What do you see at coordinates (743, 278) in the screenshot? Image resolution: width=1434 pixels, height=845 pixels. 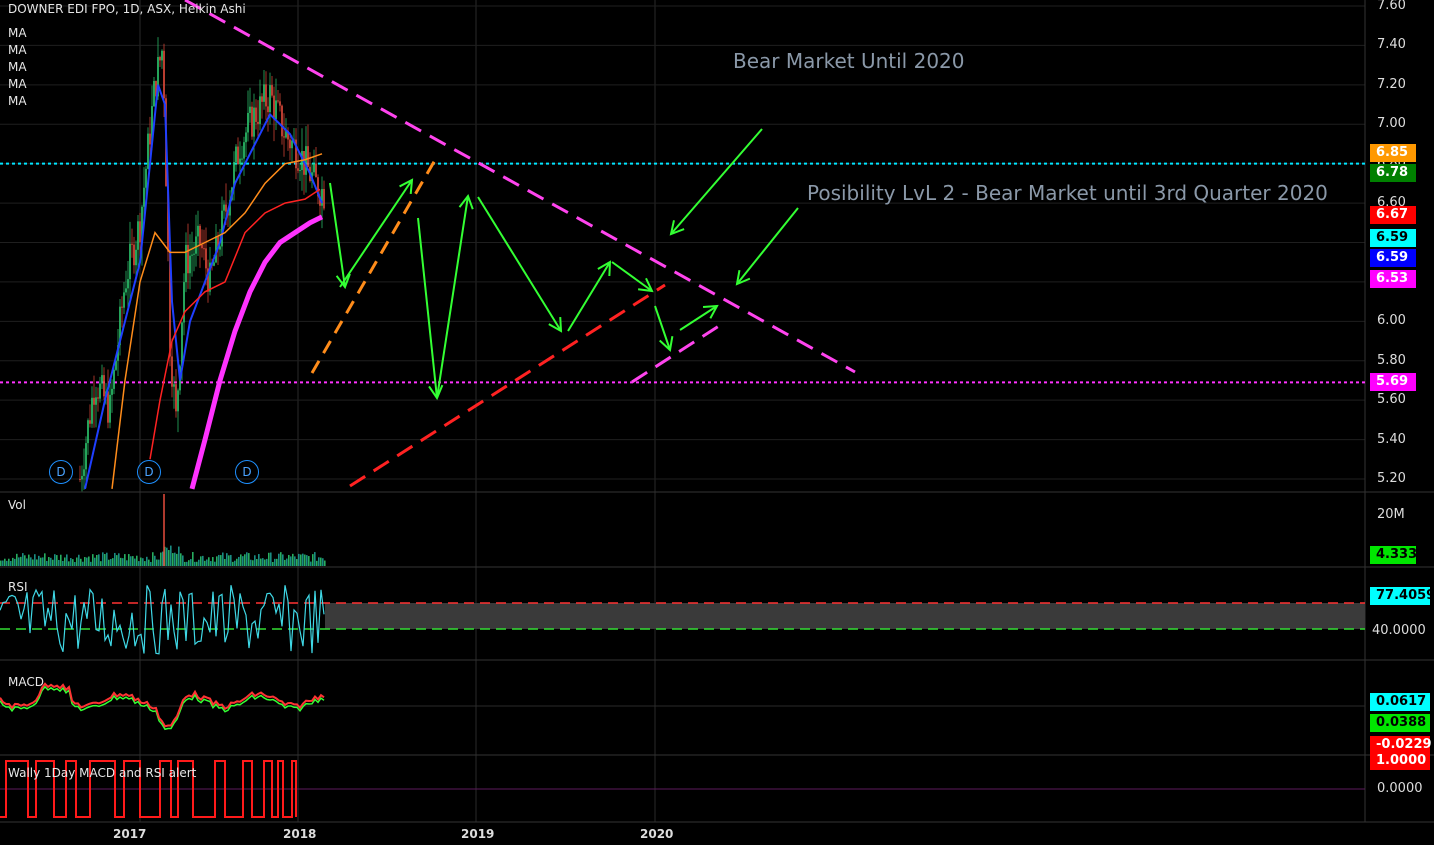 I see `arrow-11-head` at bounding box center [743, 278].